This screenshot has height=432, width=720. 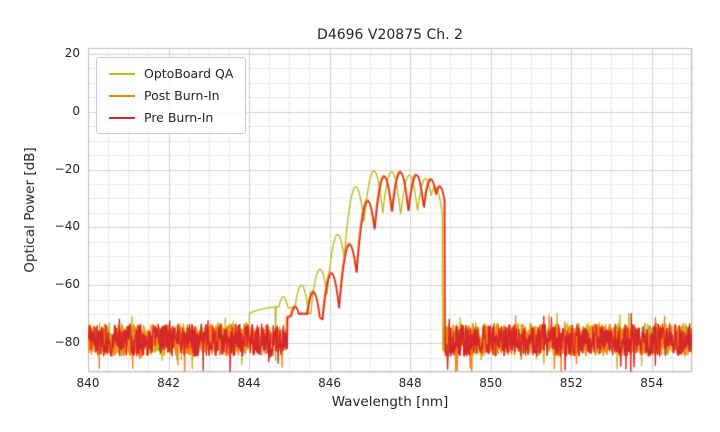 What do you see at coordinates (72, 52) in the screenshot?
I see `y-tick-label: 20` at bounding box center [72, 52].